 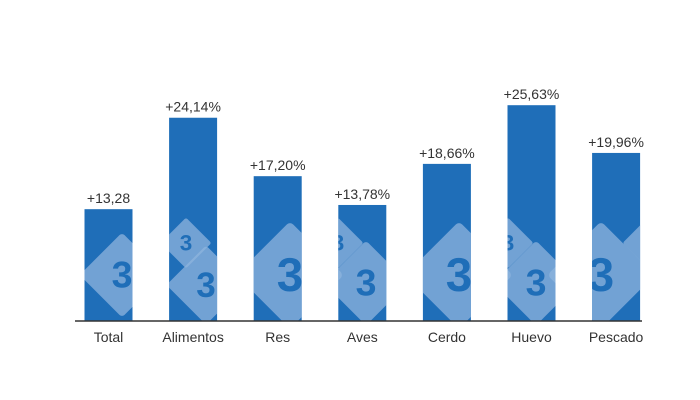 What do you see at coordinates (192, 337) in the screenshot?
I see `x-tick-label: Alimentos` at bounding box center [192, 337].